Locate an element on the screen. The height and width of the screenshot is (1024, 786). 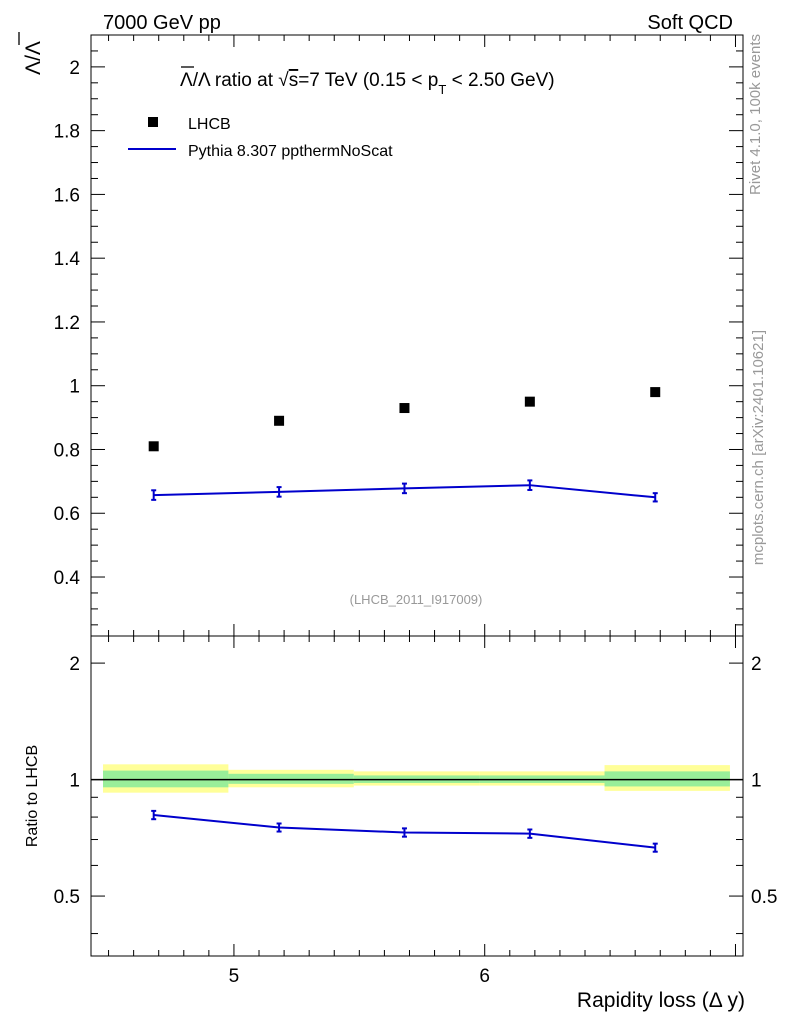
legend-label-pythia: Pythia 8.307 ppthermNoScat is located at coordinates (290, 151).